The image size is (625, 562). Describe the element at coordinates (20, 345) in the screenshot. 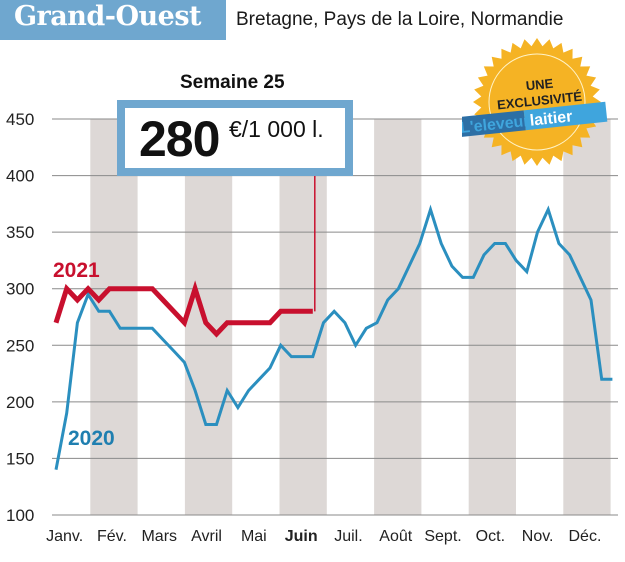

I see `y-tick-label: 250` at that location.